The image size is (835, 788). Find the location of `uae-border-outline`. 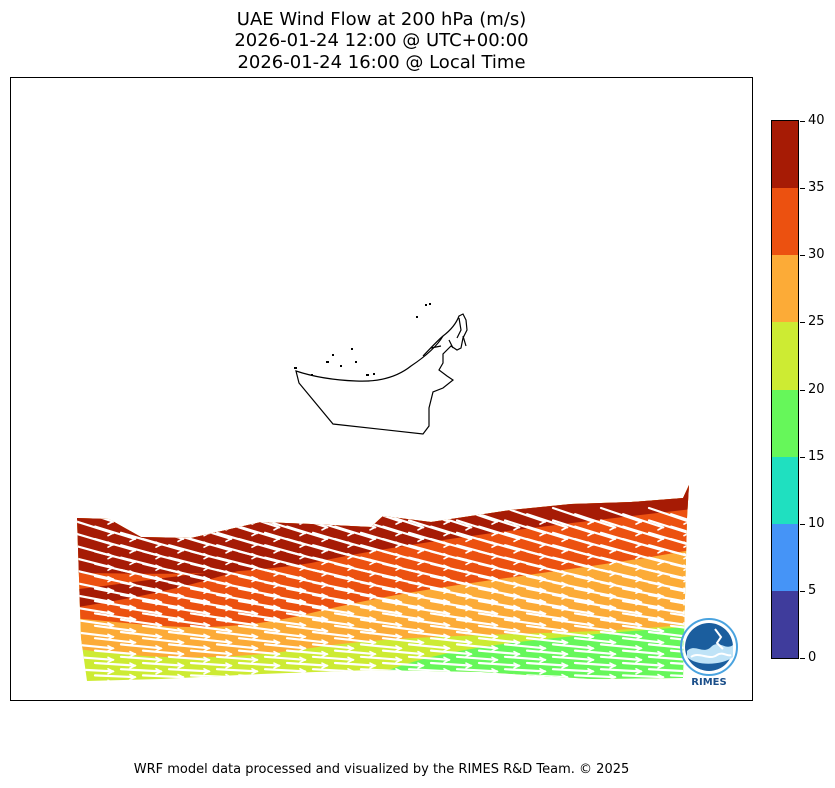

uae-border-outline is located at coordinates (381, 374).